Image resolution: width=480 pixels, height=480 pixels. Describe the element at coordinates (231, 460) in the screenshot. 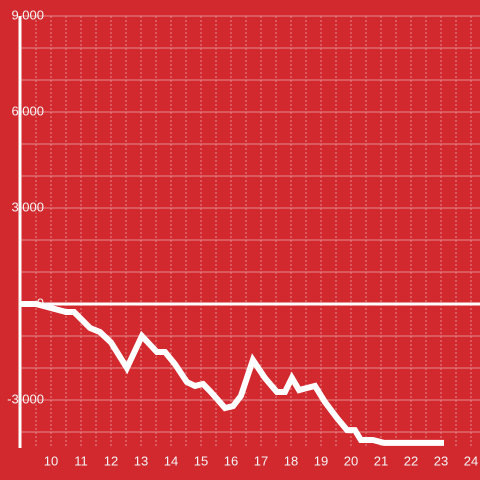

I see `x-tick-label: 16` at that location.